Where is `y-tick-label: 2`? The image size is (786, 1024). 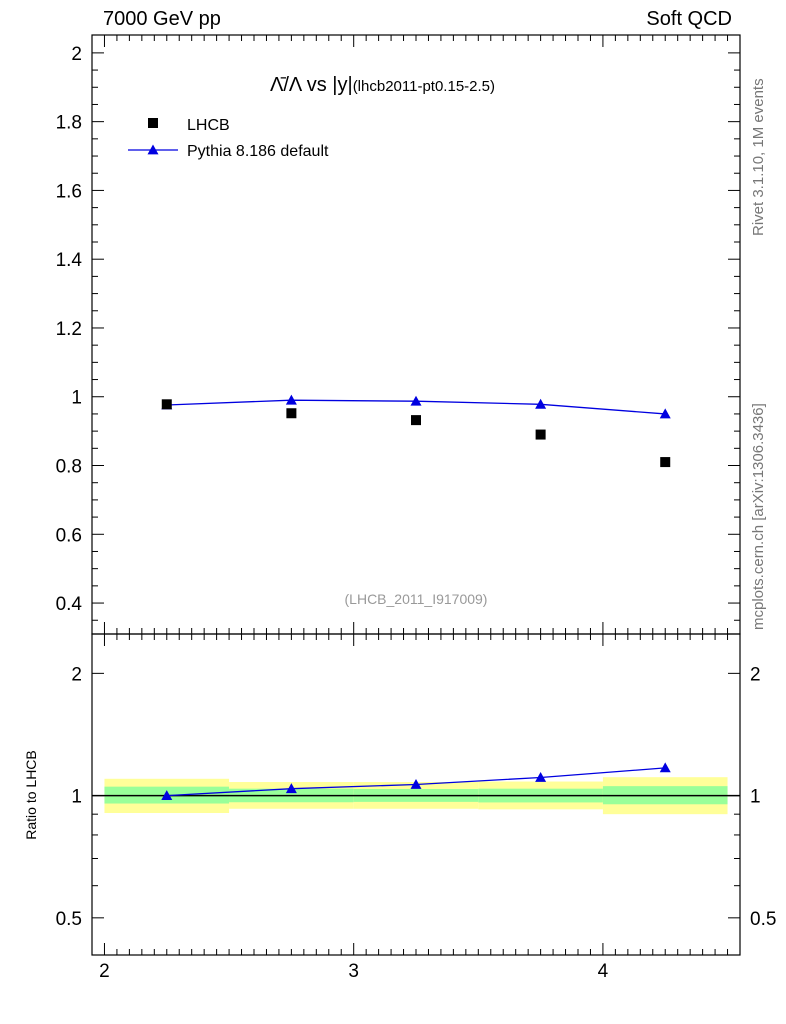 y-tick-label: 2 is located at coordinates (76, 54).